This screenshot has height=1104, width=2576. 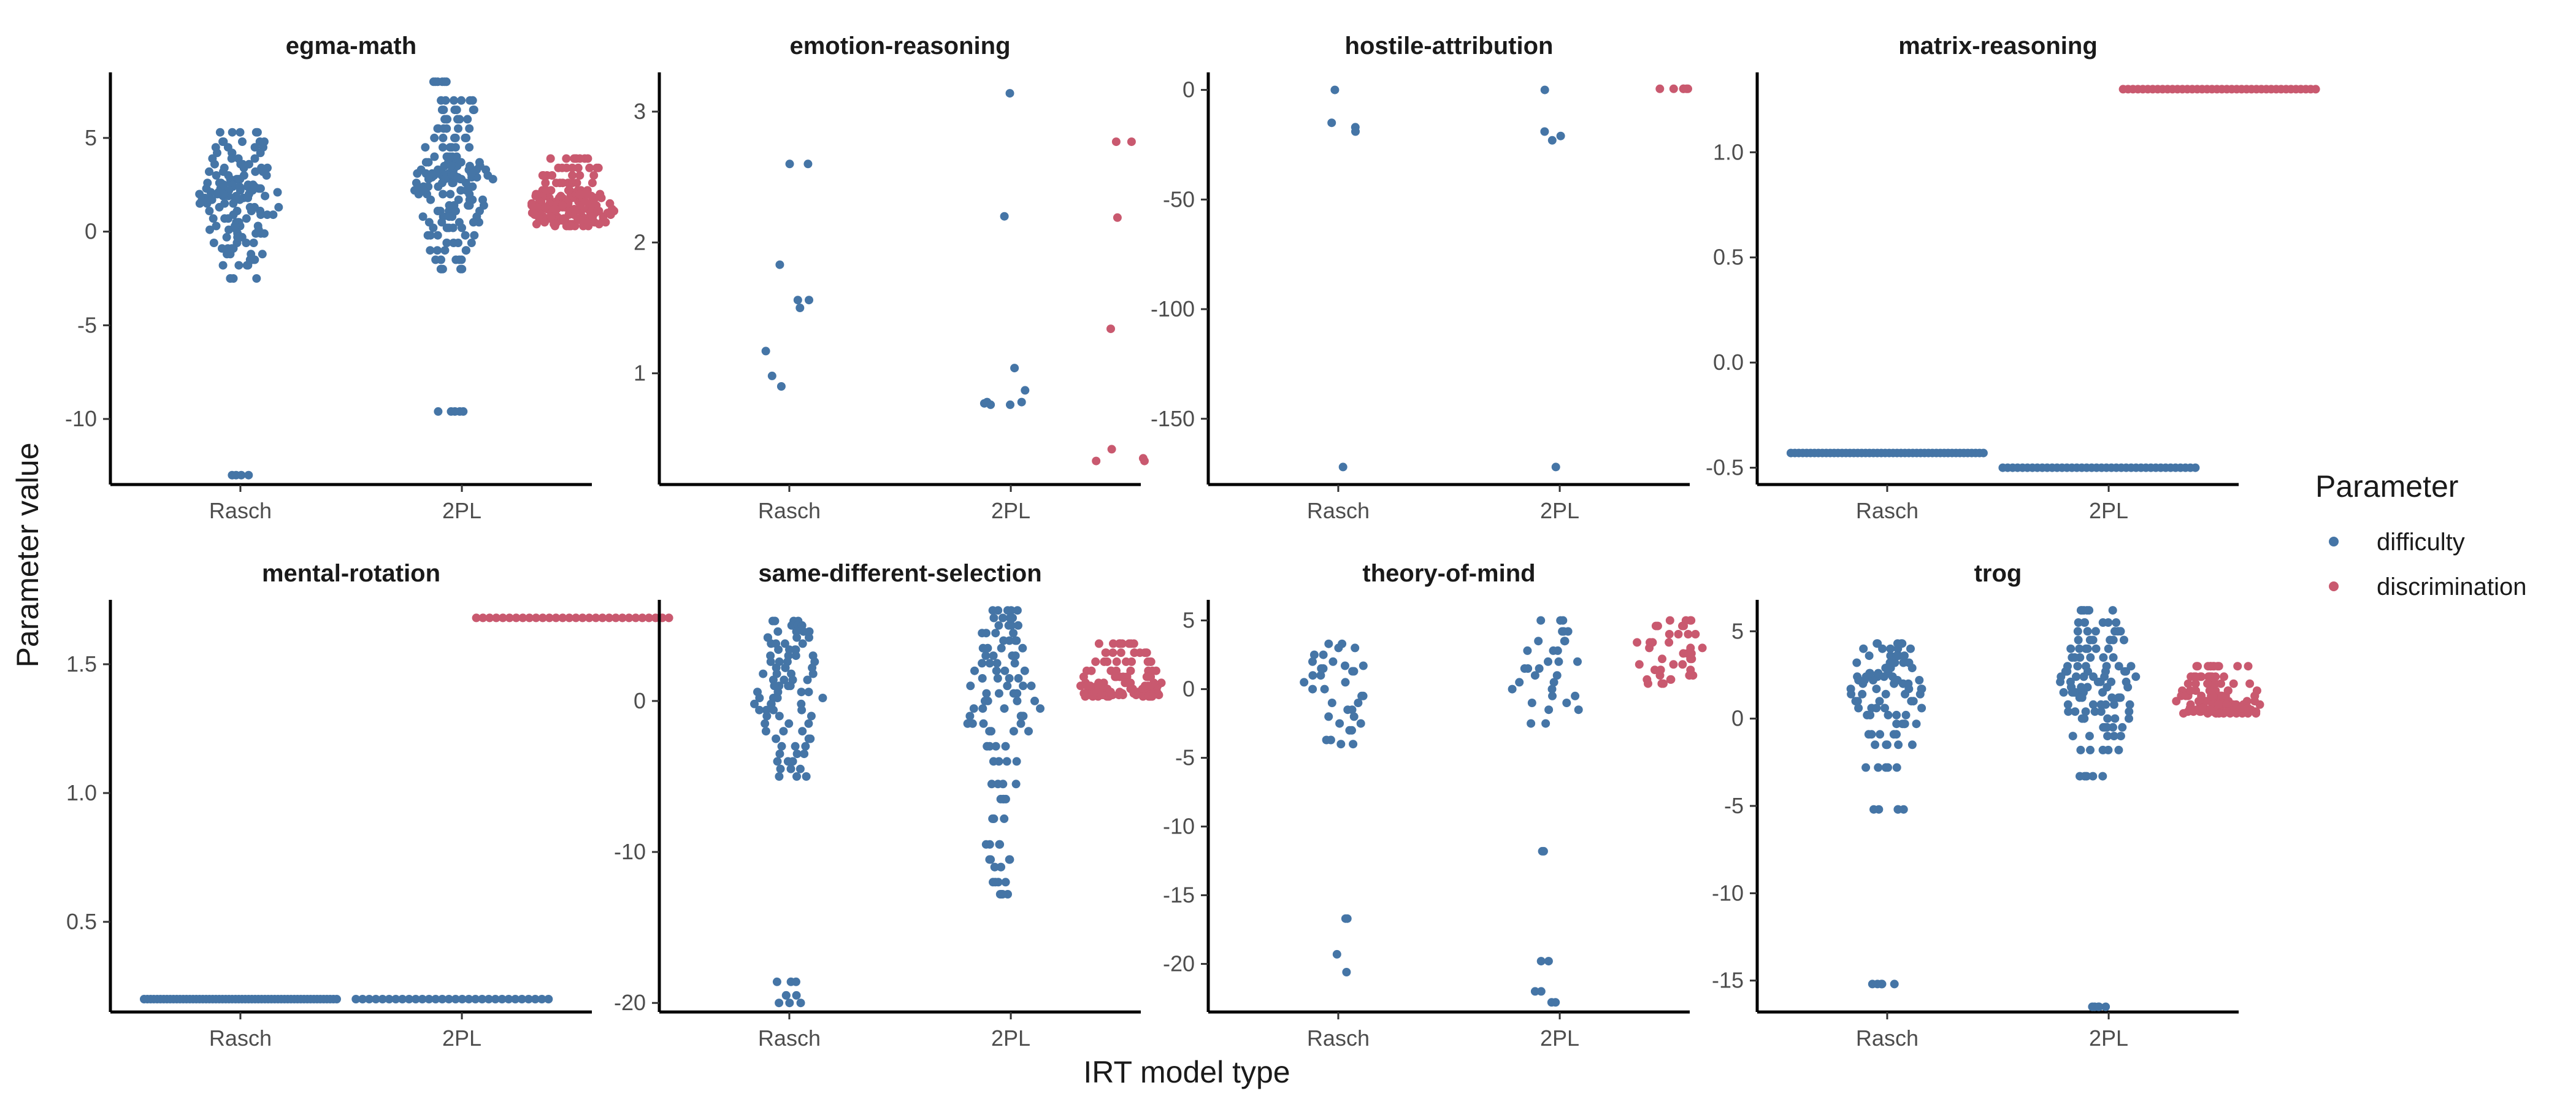 I want to click on y-tick-label: 0, so click(x=91, y=231).